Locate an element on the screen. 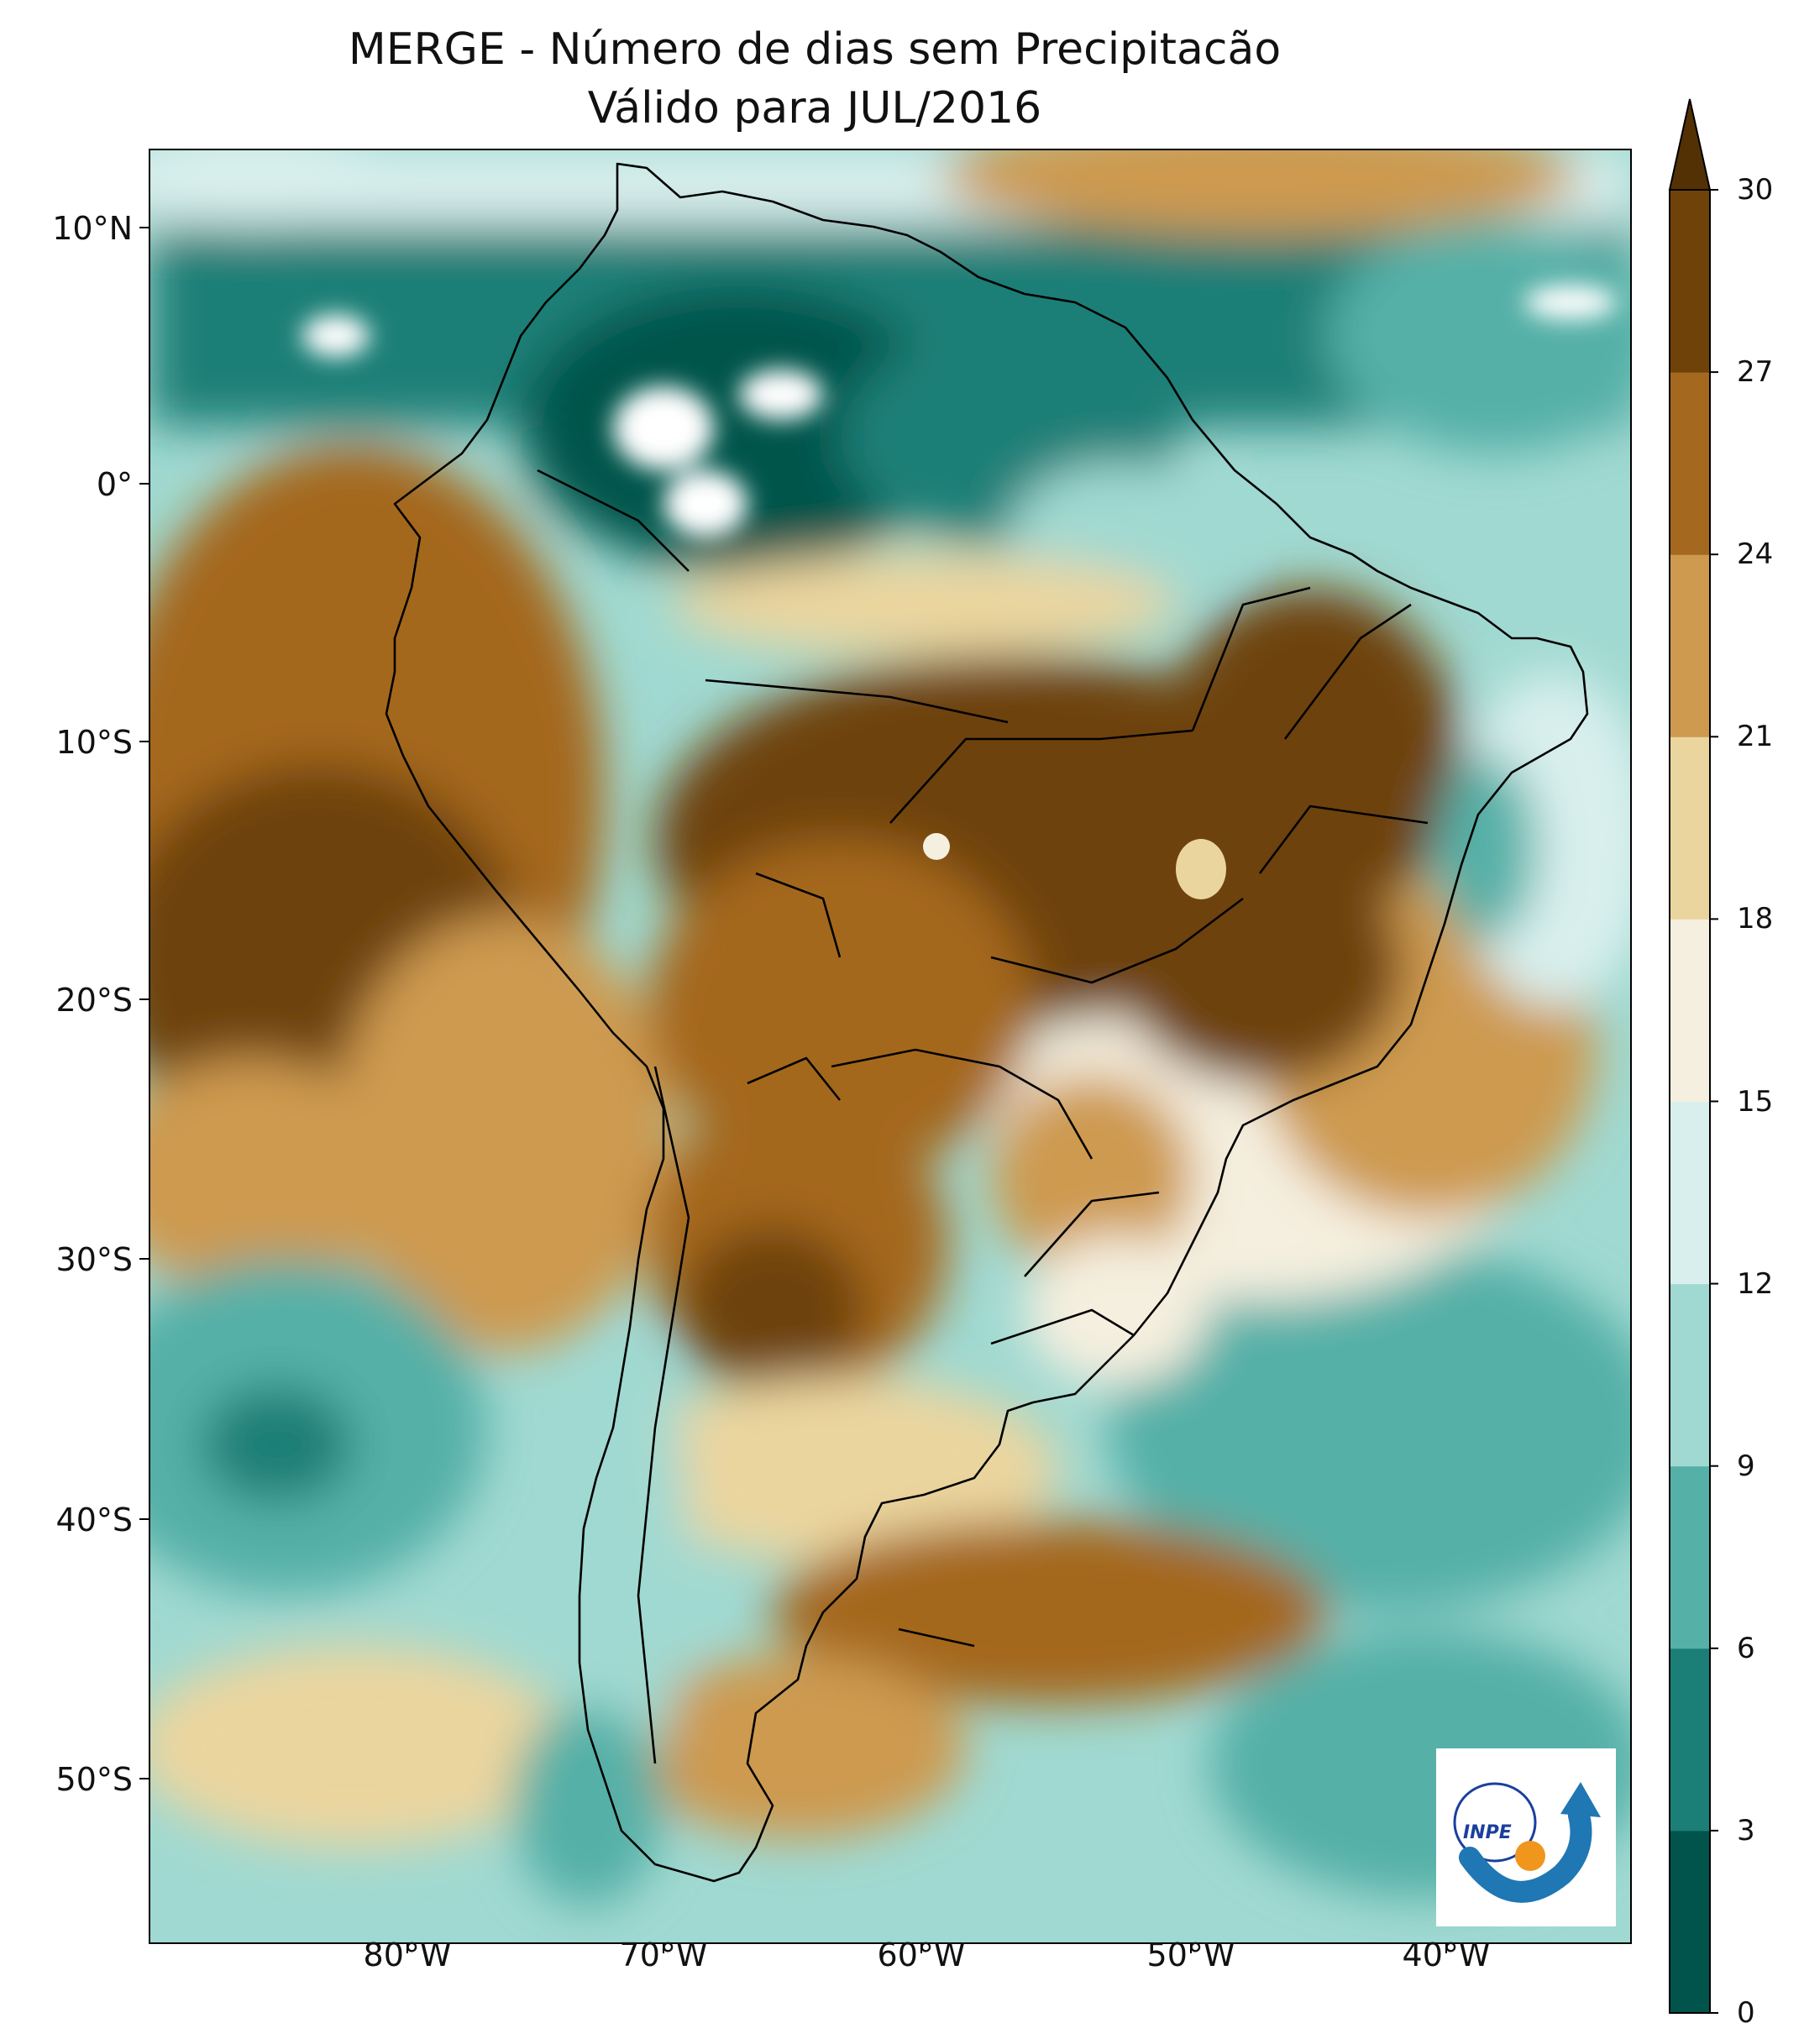 The image size is (1804, 2044). inpe-logo: INPE is located at coordinates (1526, 1837).